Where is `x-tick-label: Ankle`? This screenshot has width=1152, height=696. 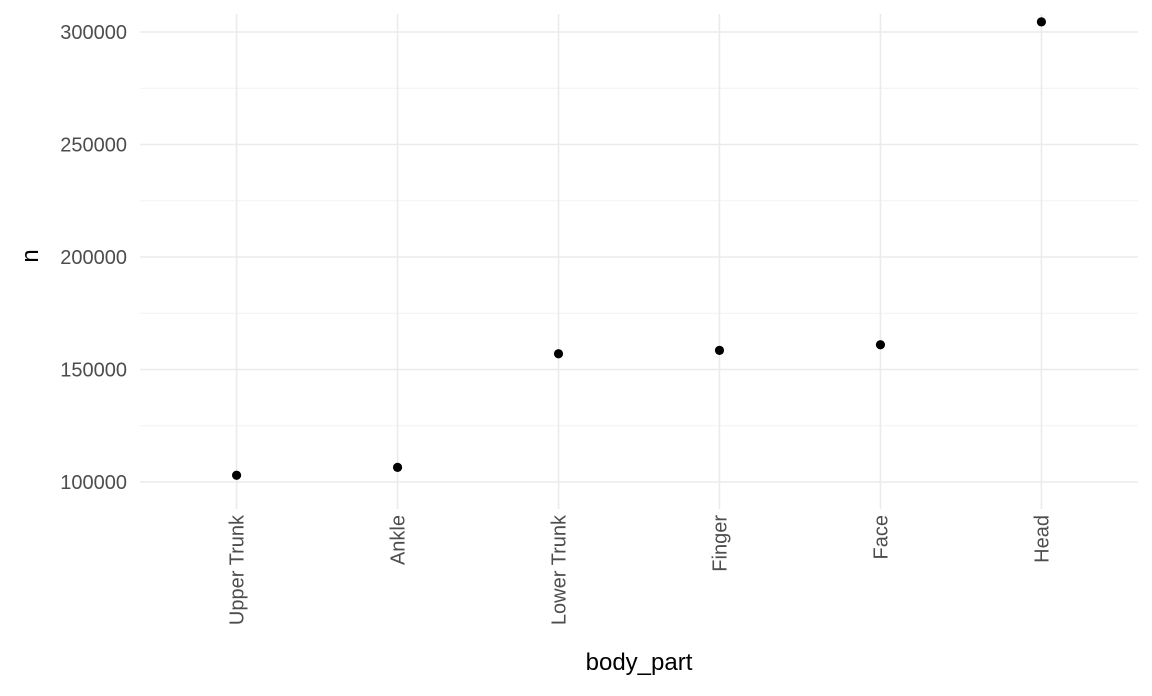
x-tick-label: Ankle is located at coordinates (399, 540).